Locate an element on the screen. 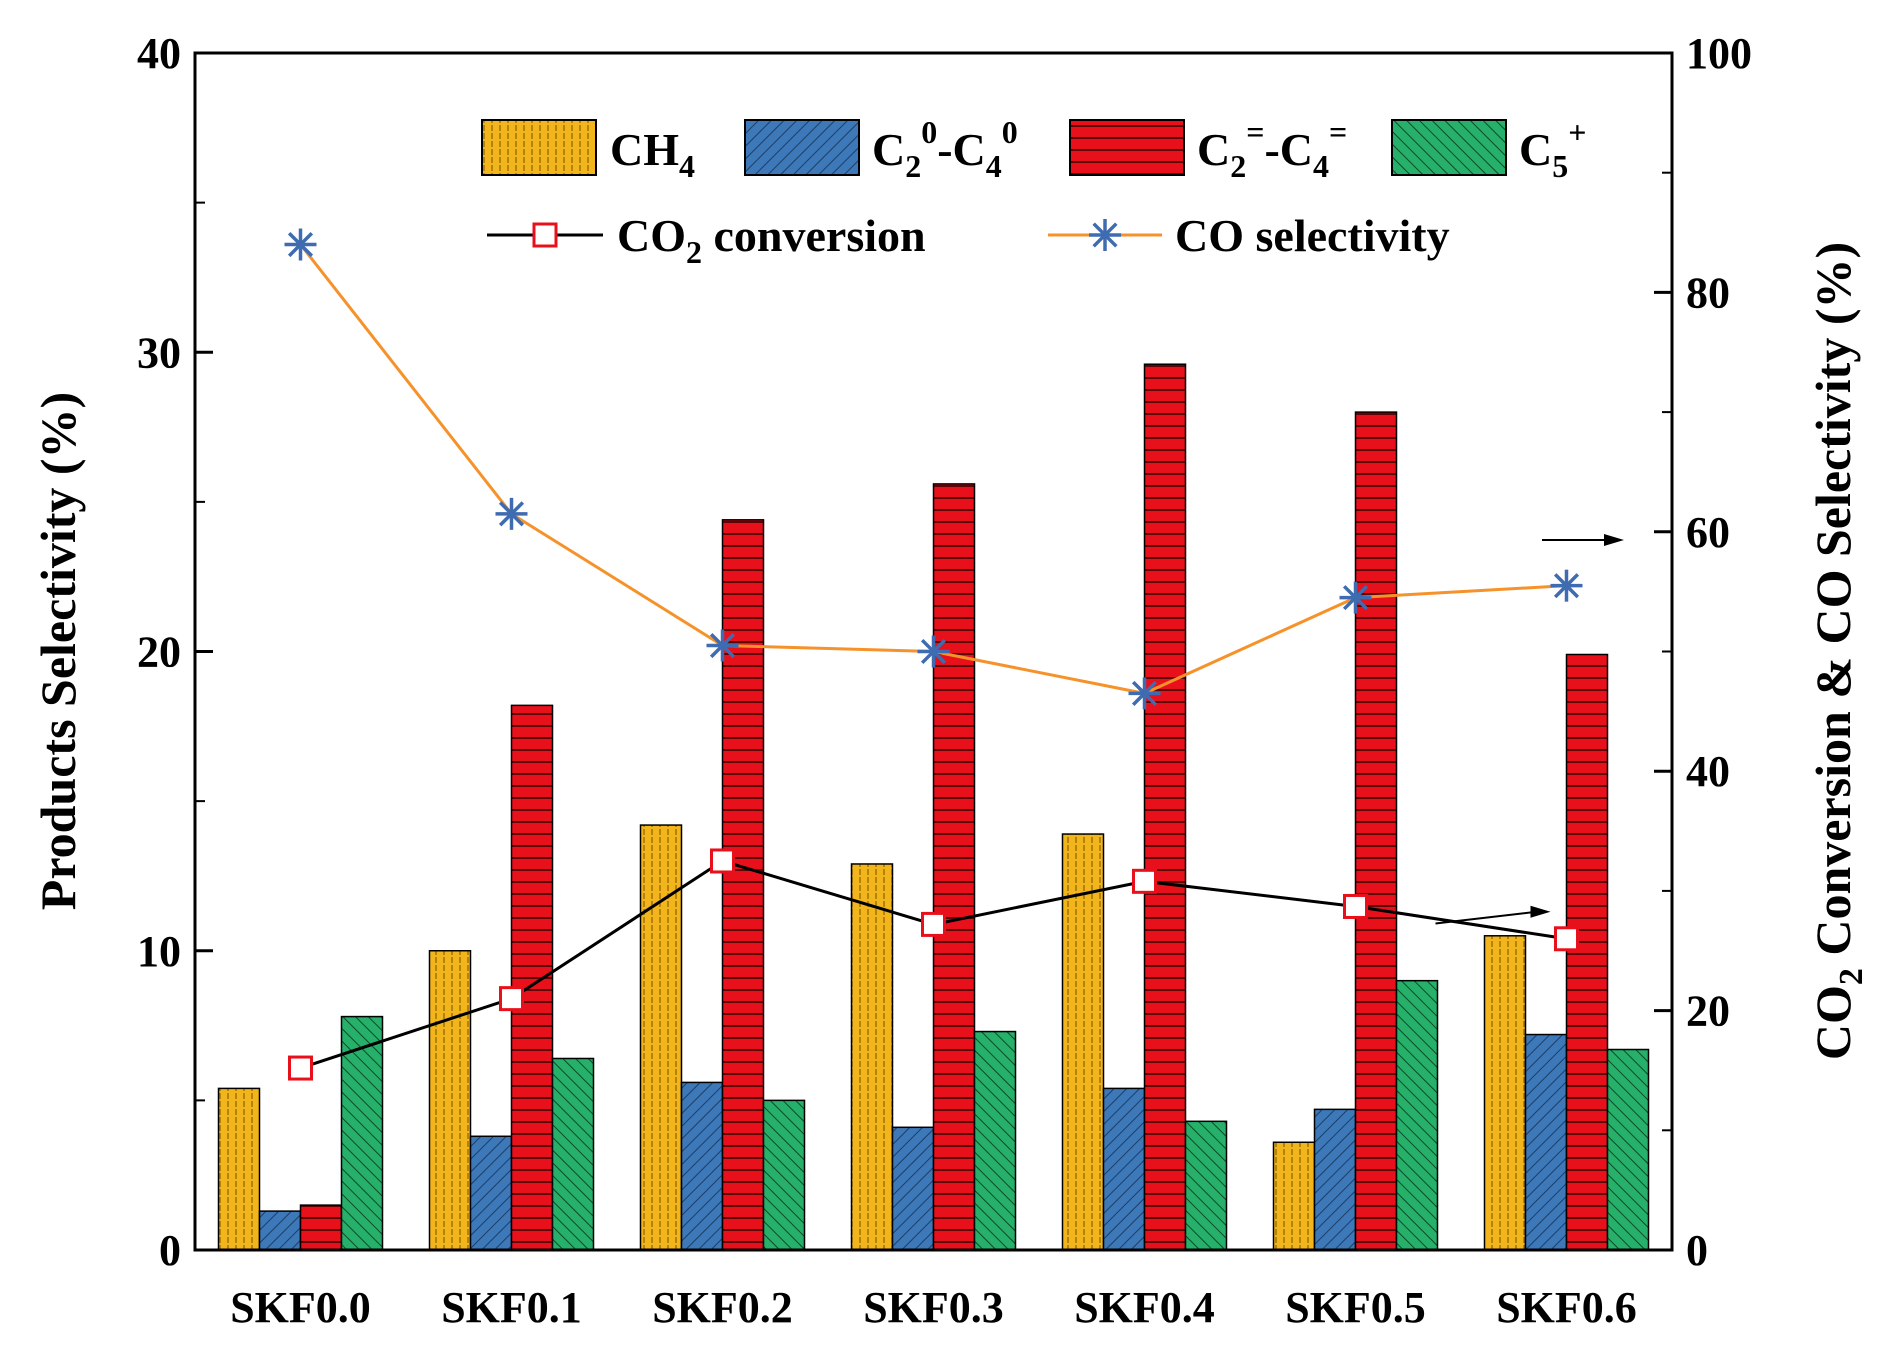 The height and width of the screenshot is (1357, 1879). y2-tick-label: 80 is located at coordinates (1708, 292).